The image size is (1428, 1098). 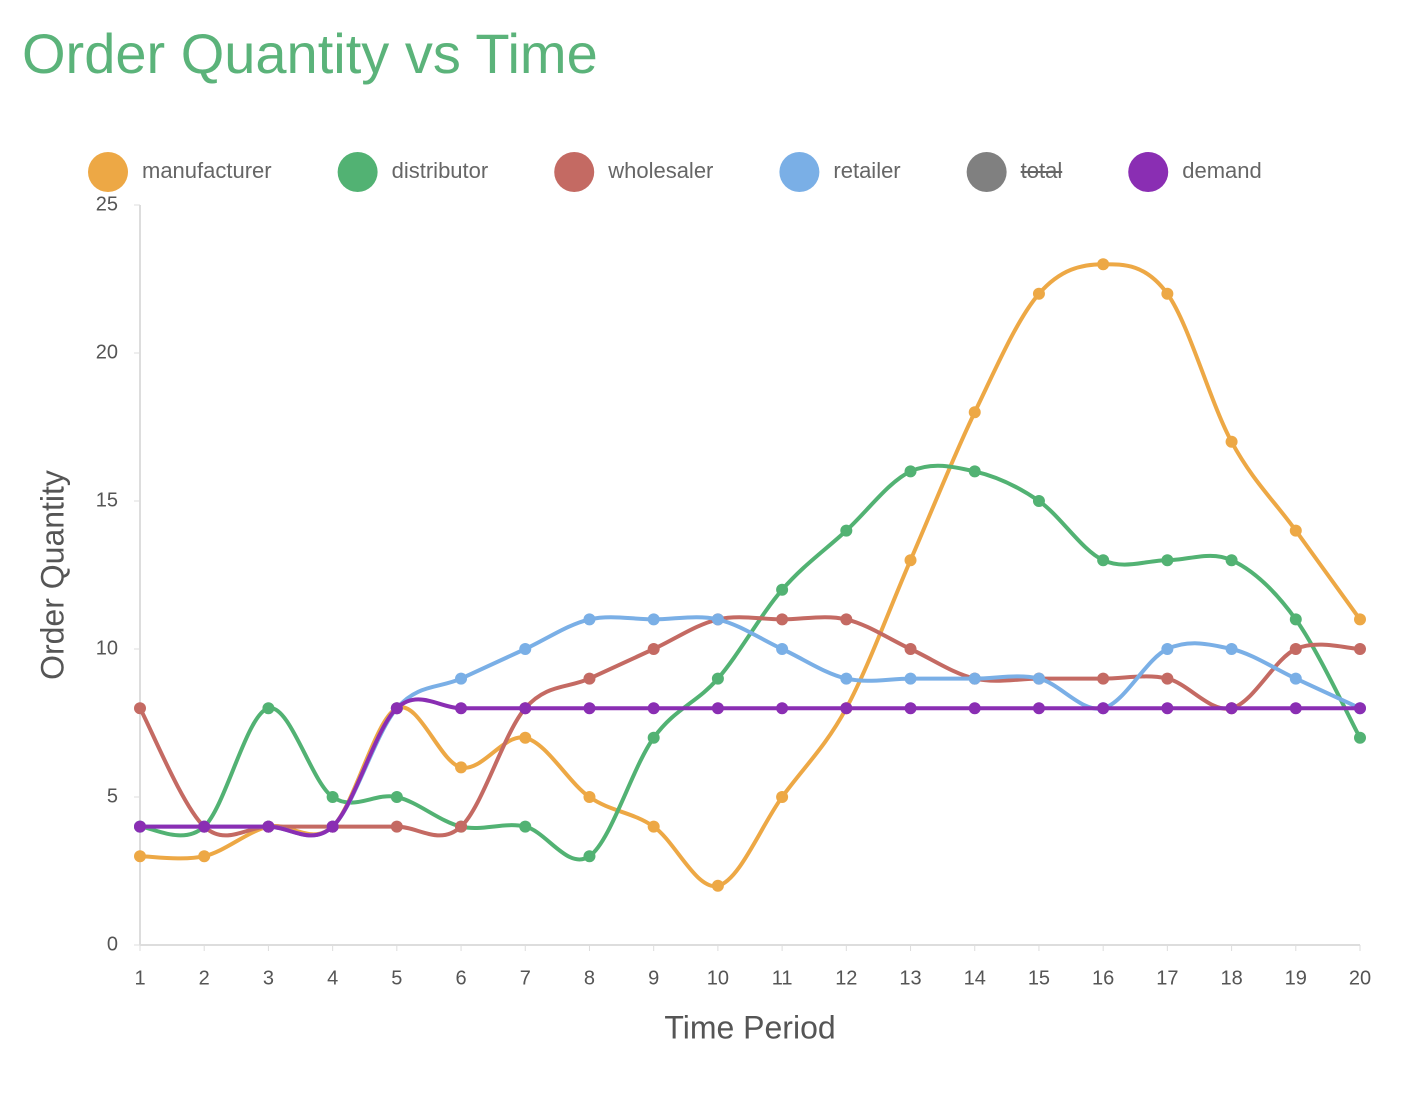 I want to click on legend-label: demand, so click(x=1222, y=170).